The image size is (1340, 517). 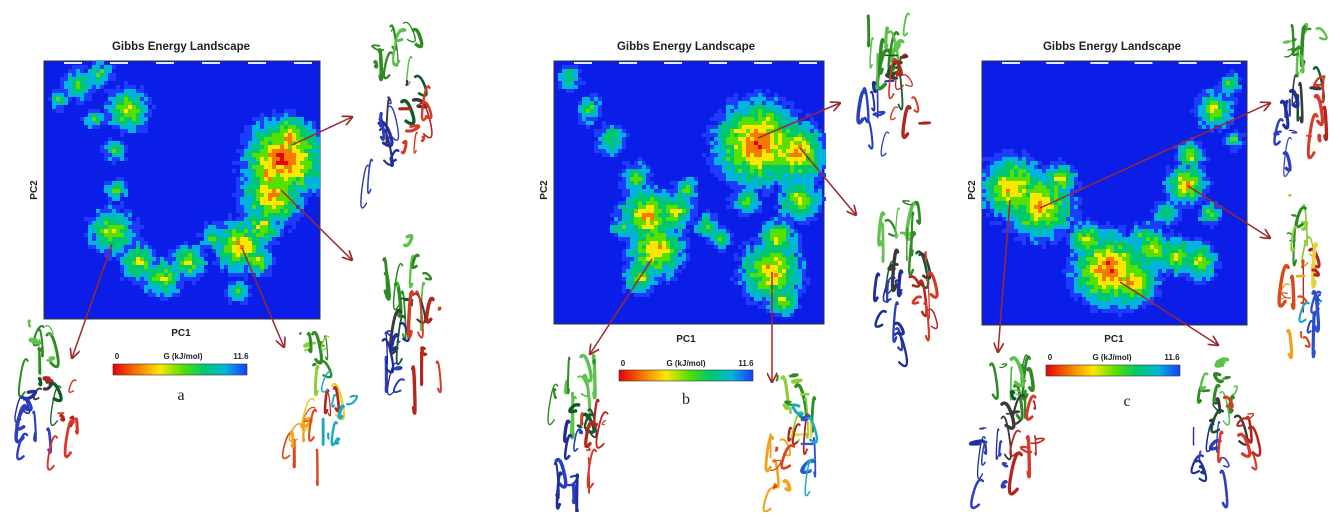 I want to click on panel-a-title: Gibbs Energy Landscape, so click(x=181, y=47).